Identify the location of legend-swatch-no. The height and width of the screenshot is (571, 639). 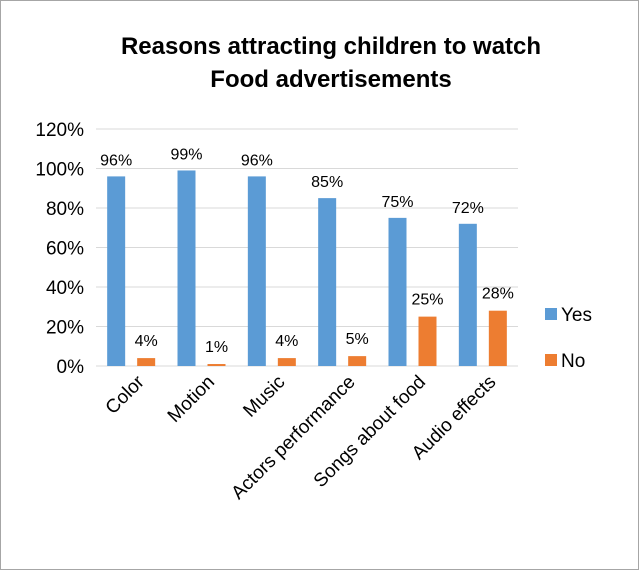
(551, 360).